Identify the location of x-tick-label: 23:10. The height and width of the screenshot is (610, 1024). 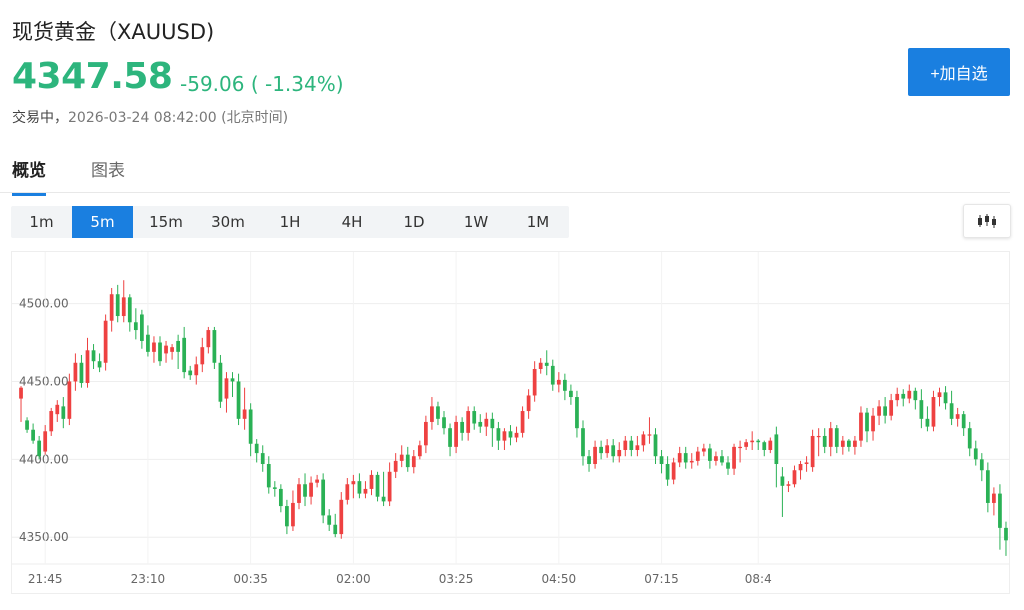
(148, 579).